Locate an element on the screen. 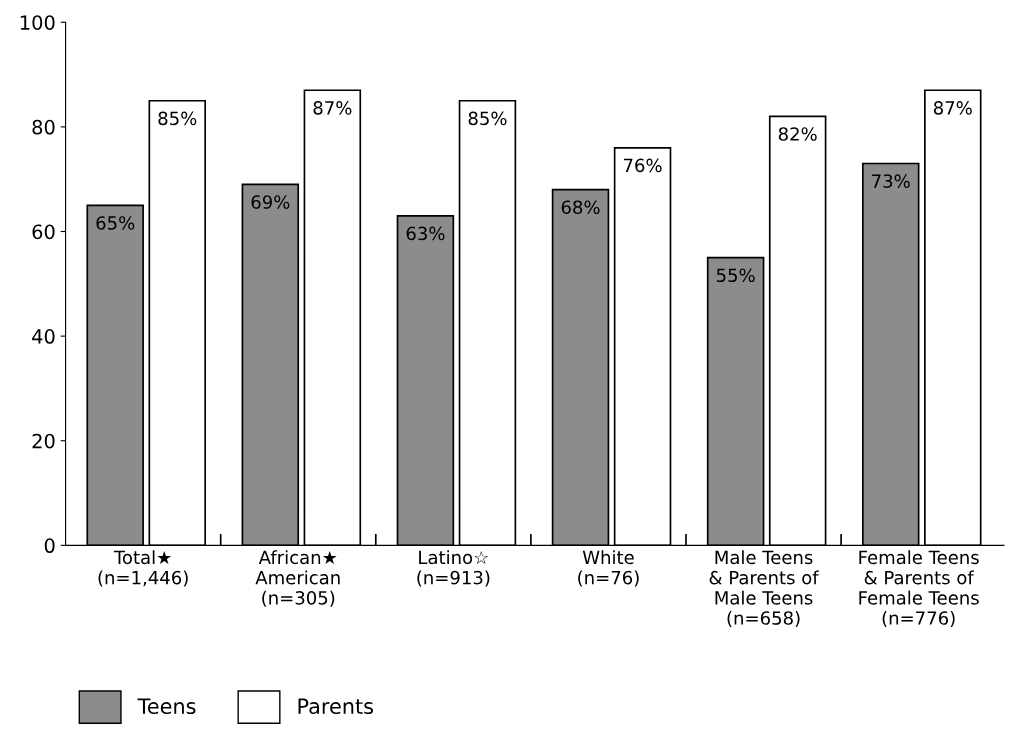 The width and height of the screenshot is (1009, 742). x-tick-label: Latino☆ (n=913) is located at coordinates (453, 568).